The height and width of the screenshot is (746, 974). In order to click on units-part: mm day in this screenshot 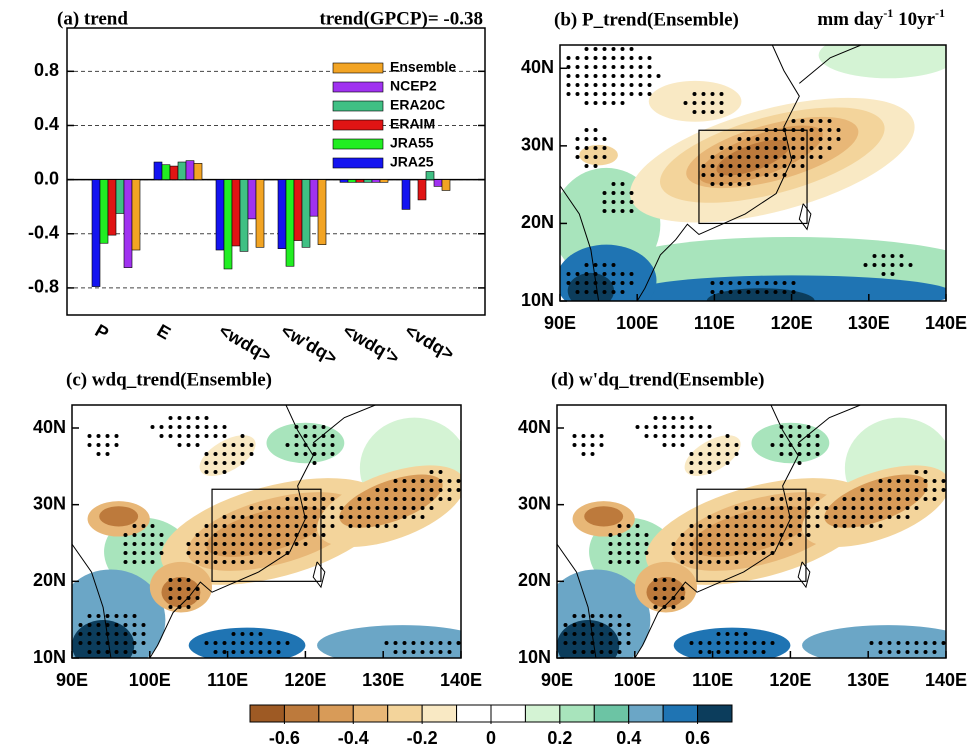, I will do `click(850, 19)`.